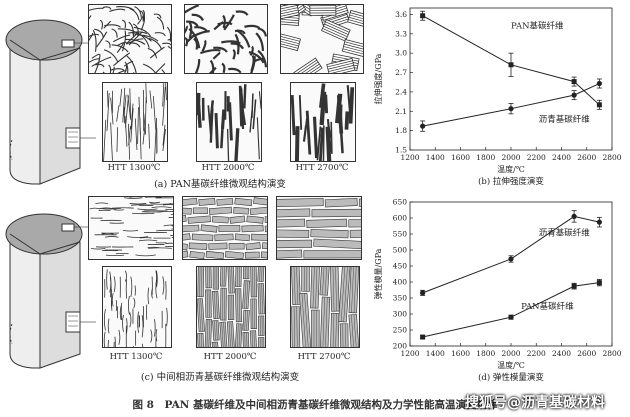 The width and height of the screenshot is (630, 417). I want to click on block-outline, so click(352, 49).